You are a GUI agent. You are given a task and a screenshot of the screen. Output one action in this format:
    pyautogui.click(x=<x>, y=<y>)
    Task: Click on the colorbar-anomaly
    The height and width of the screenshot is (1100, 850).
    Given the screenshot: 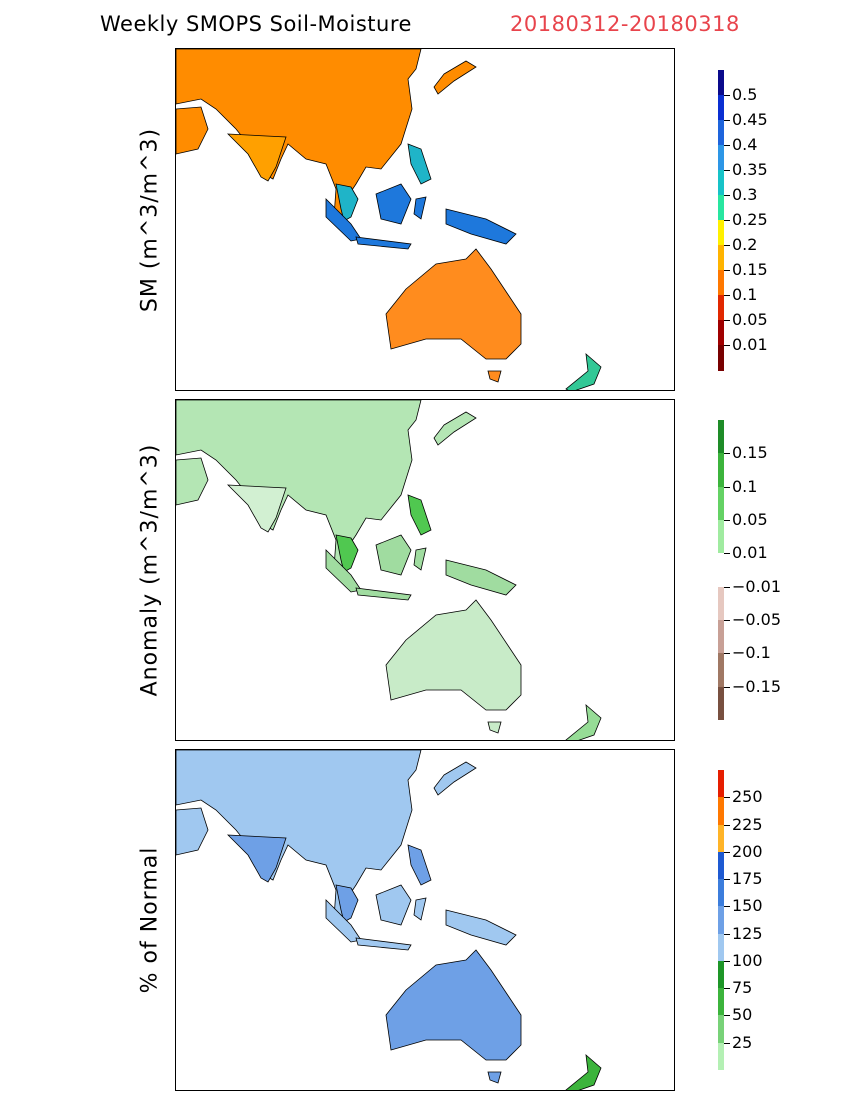 What is the action you would take?
    pyautogui.click(x=721, y=570)
    